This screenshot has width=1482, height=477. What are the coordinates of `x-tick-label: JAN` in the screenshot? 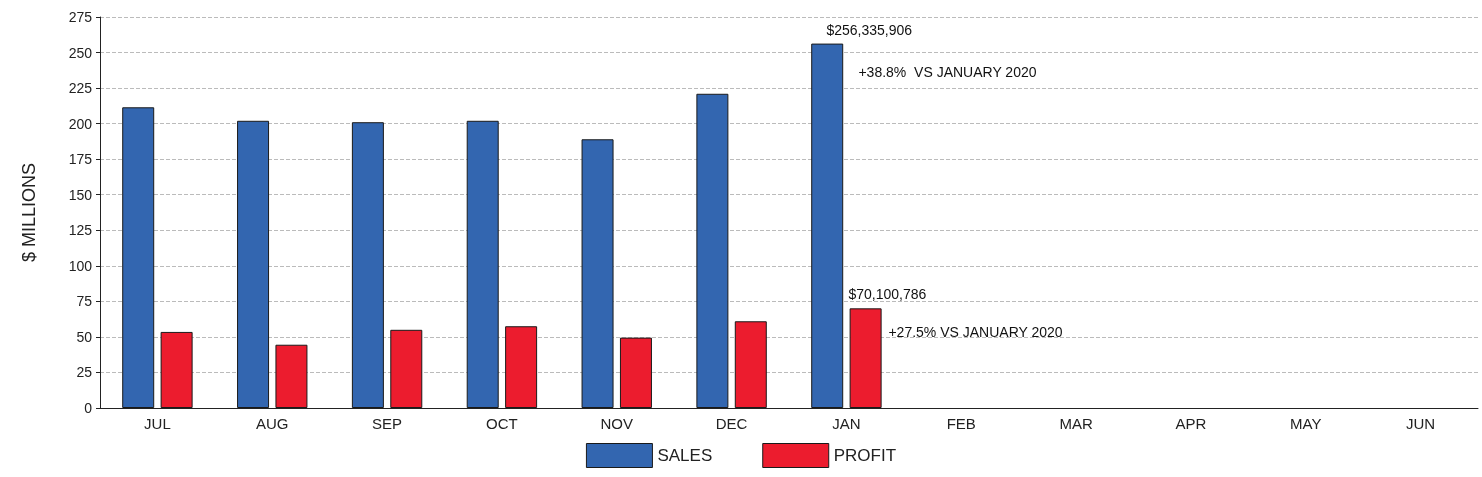 It's located at (846, 423).